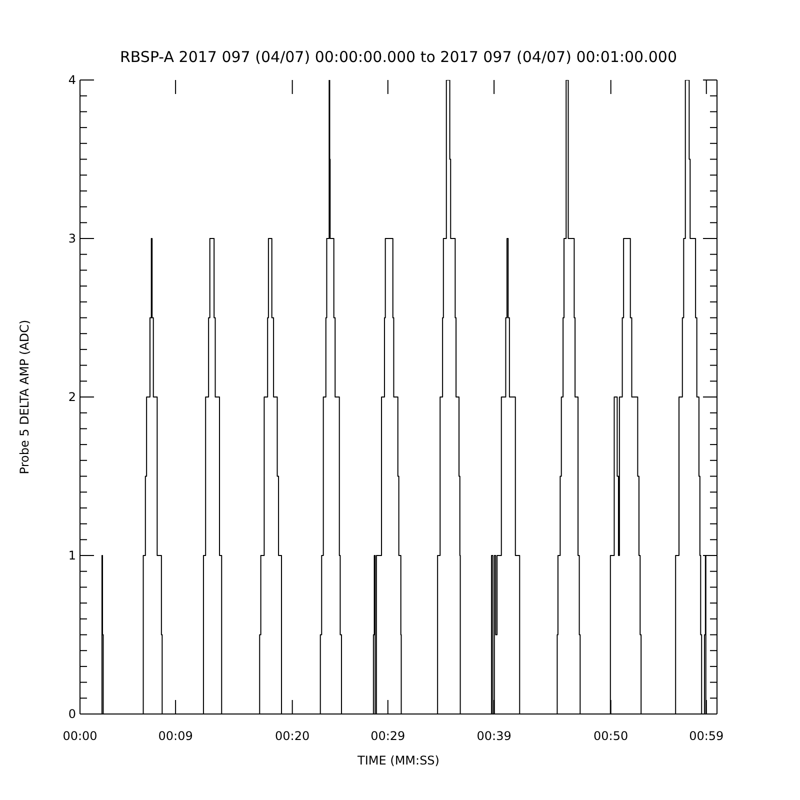  I want to click on x-tick-label: 00:39, so click(494, 736).